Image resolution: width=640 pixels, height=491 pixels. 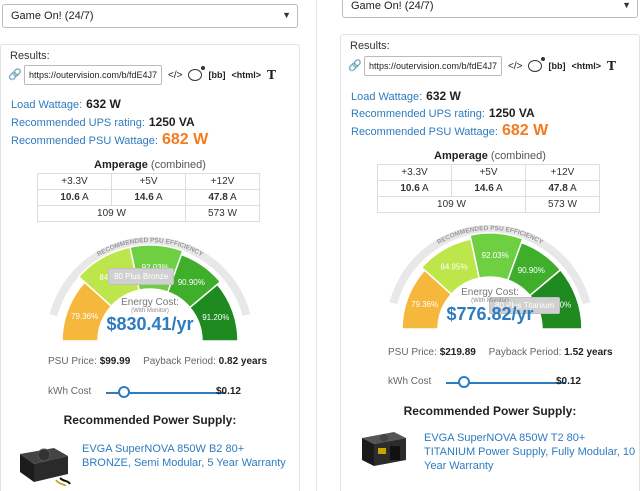 I want to click on gauge-segment-label: 84.95%, so click(x=453, y=267).